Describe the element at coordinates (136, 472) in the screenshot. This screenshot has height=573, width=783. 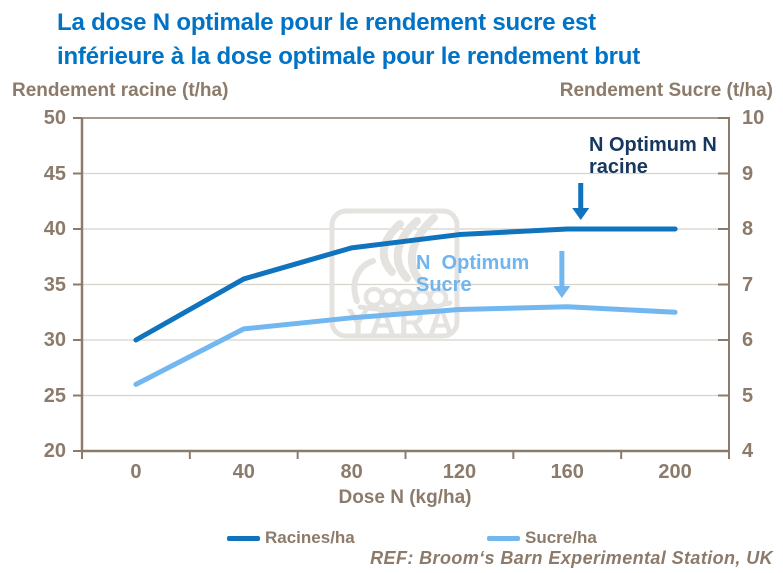
I see `x-tick-label: 0` at that location.